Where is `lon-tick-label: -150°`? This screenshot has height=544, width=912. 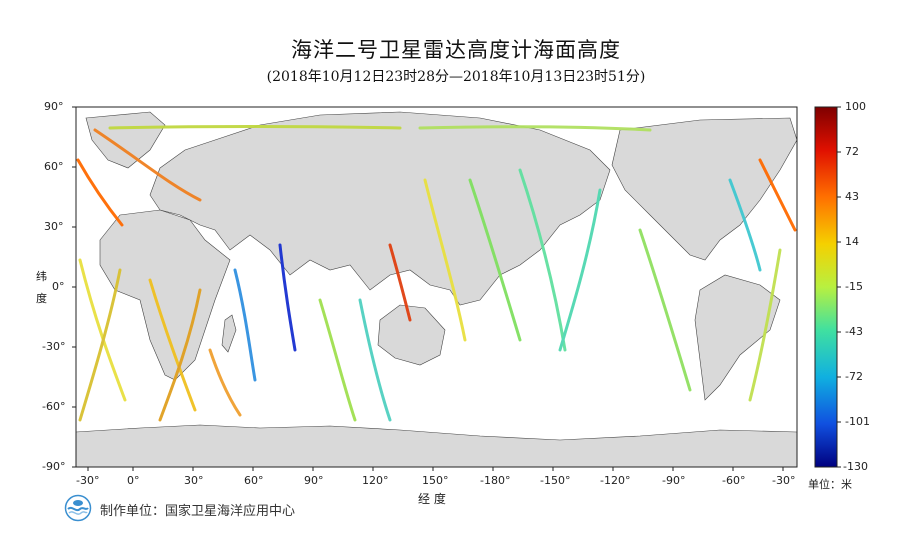
lon-tick-label: -150° is located at coordinates (555, 480).